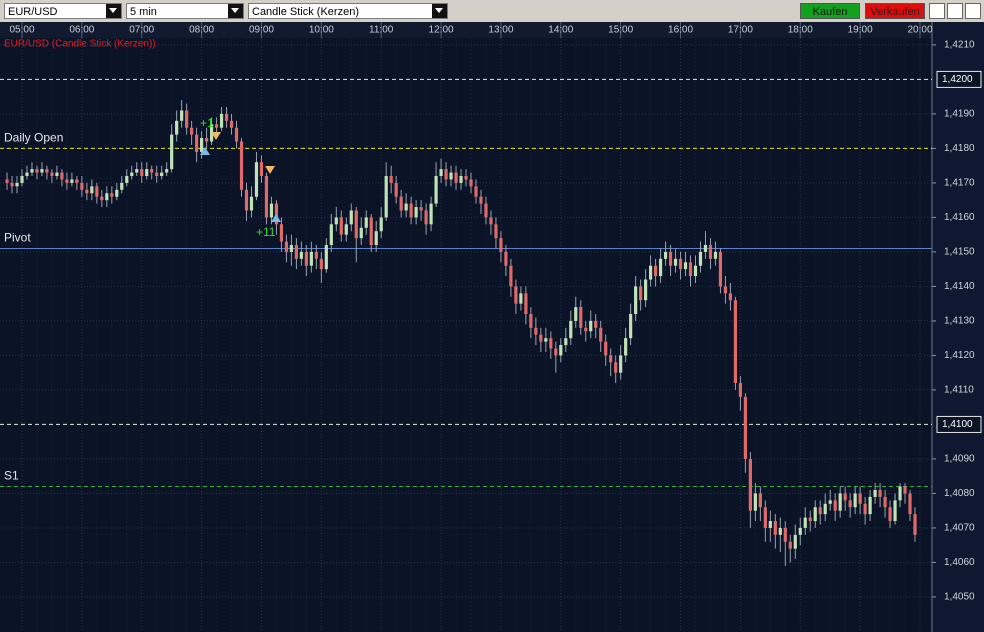  Describe the element at coordinates (185, 11) in the screenshot. I see `interval-select: 5 min` at that location.